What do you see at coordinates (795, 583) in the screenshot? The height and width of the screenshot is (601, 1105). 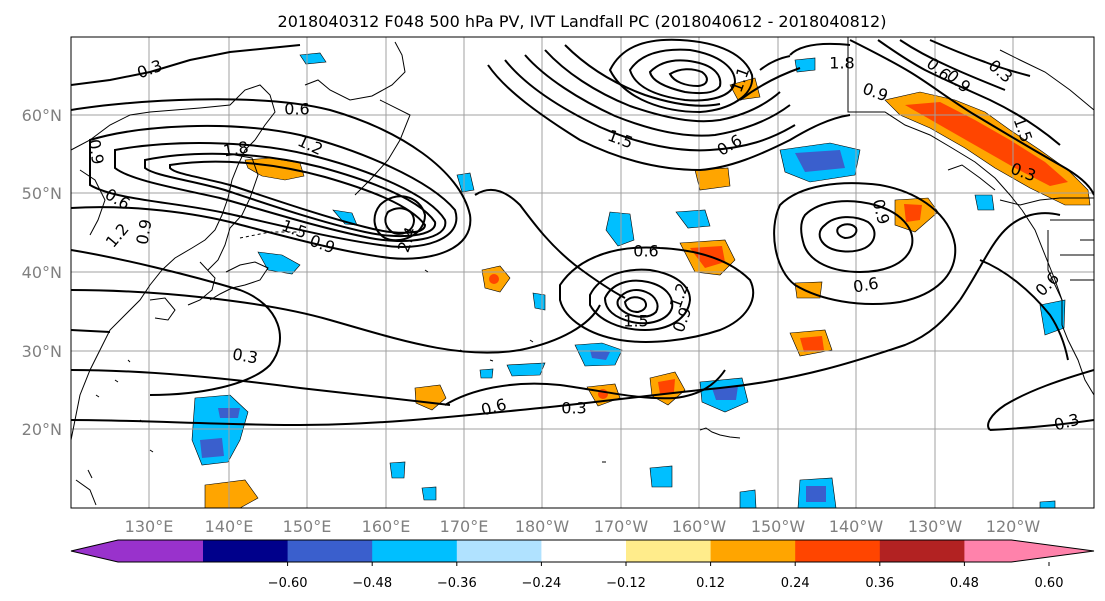 I see `colorbar-tick-label: 0.24` at bounding box center [795, 583].